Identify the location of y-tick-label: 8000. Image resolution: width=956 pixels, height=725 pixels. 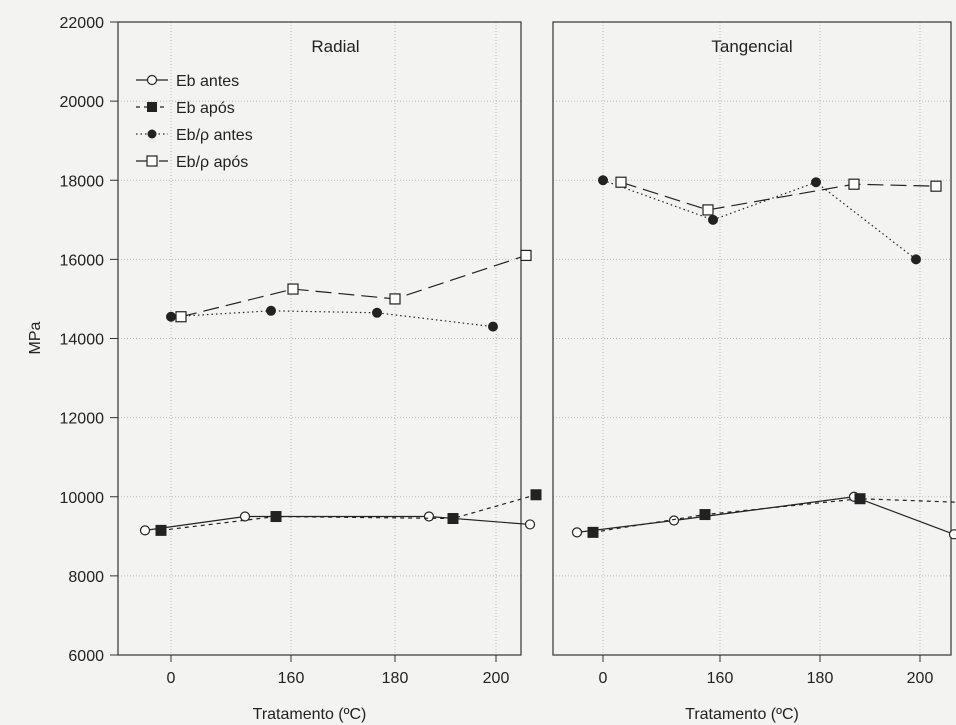
(86, 577).